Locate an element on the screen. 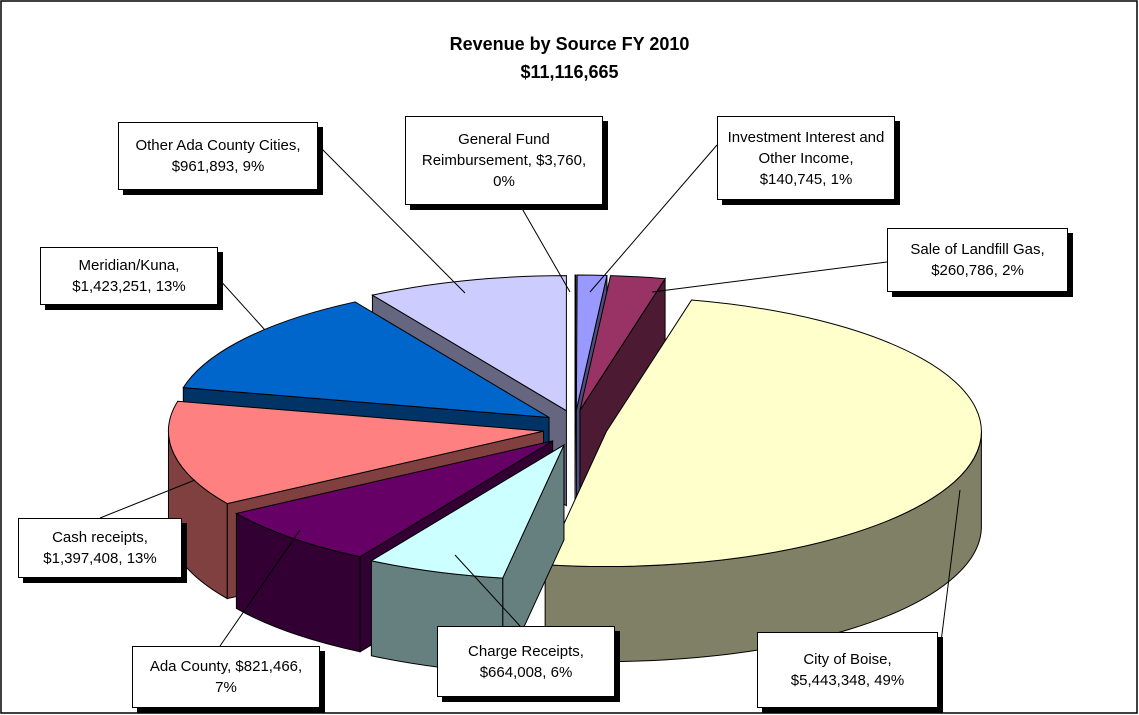 Image resolution: width=1139 pixels, height=715 pixels. chart-title: Revenue by Source FY 2010 is located at coordinates (569, 44).